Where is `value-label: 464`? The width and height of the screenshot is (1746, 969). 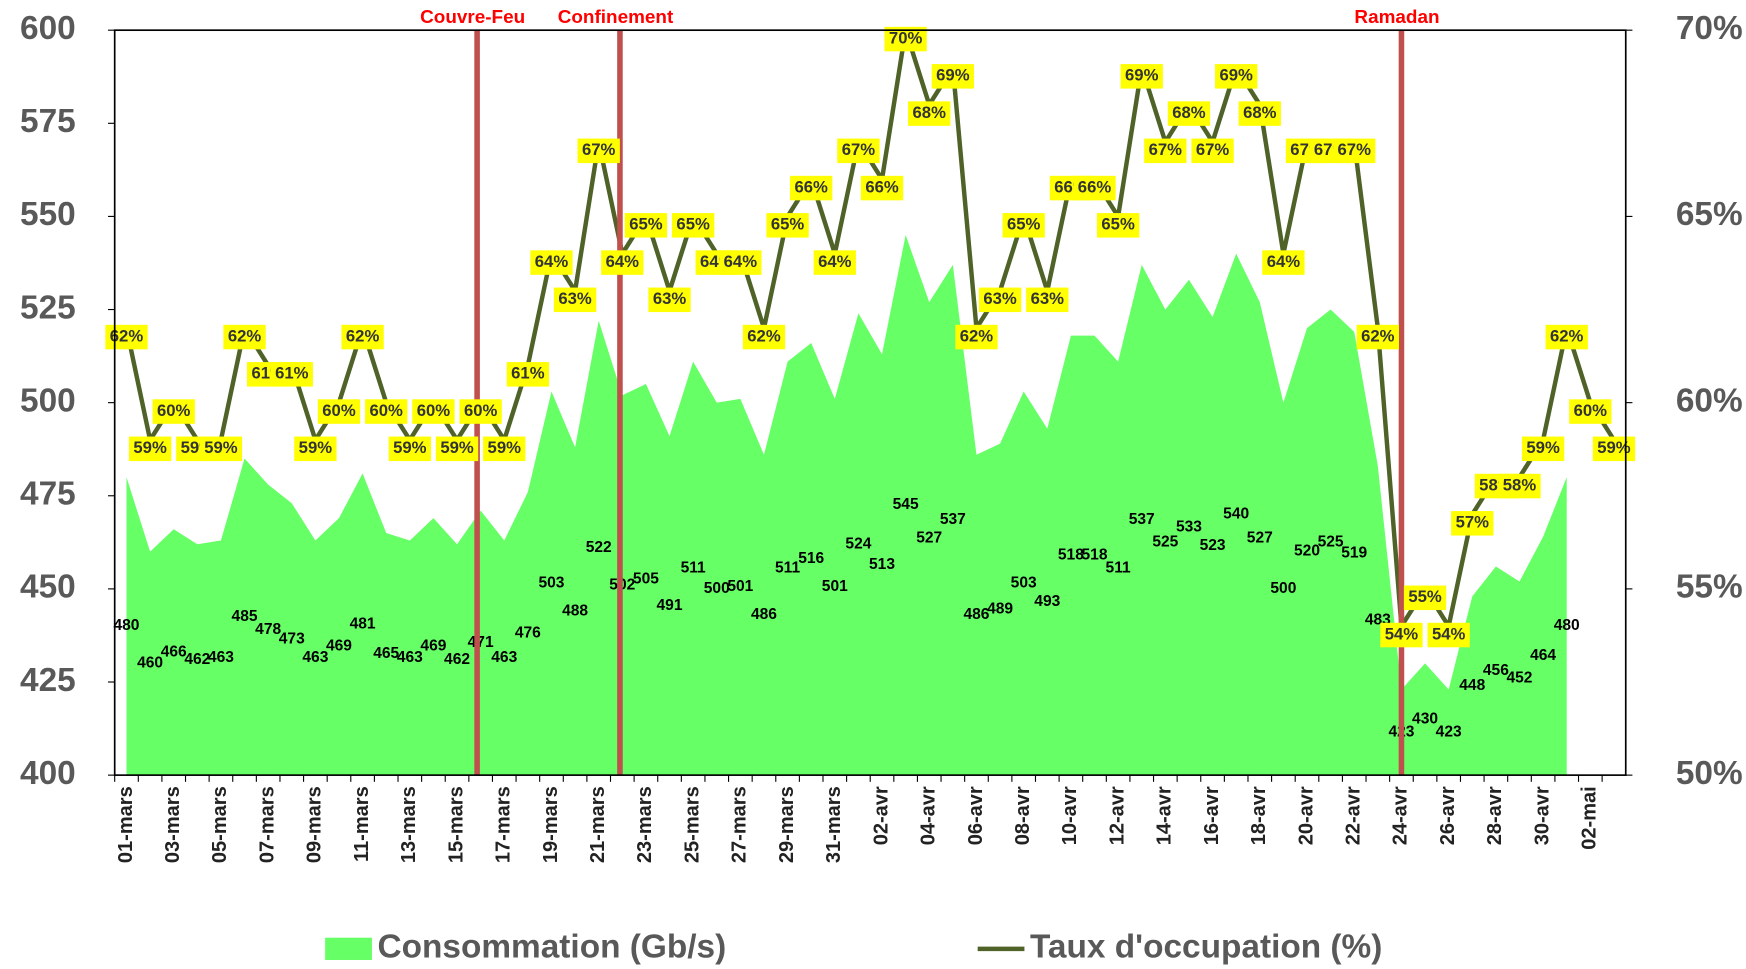
value-label: 464 is located at coordinates (1543, 655).